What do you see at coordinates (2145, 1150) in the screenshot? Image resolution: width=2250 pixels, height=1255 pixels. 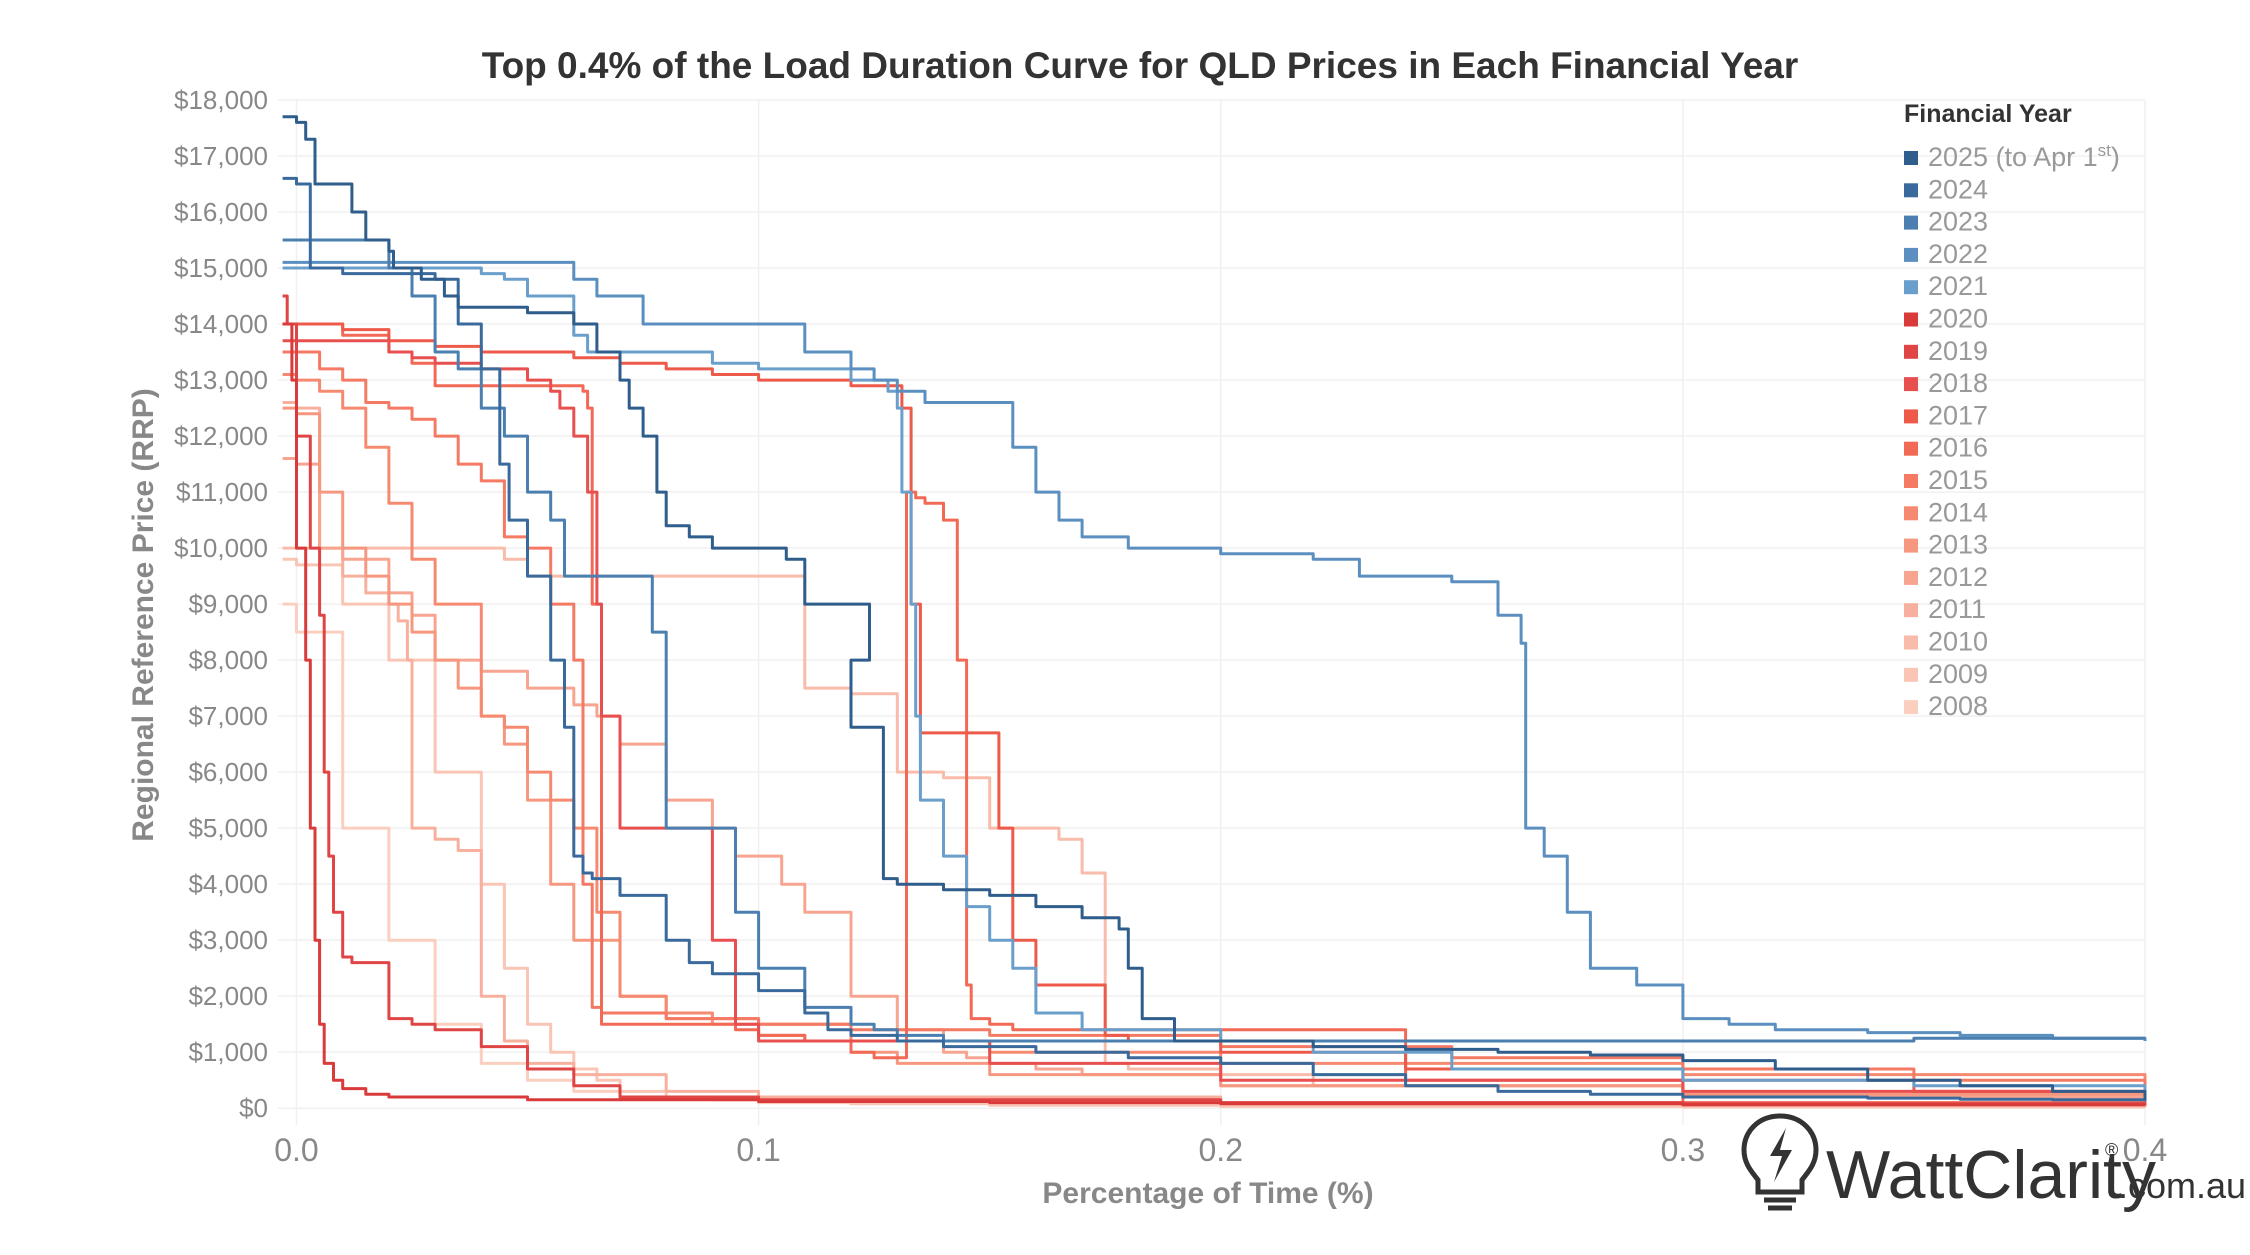 I see `x-tick-label: 0.4` at bounding box center [2145, 1150].